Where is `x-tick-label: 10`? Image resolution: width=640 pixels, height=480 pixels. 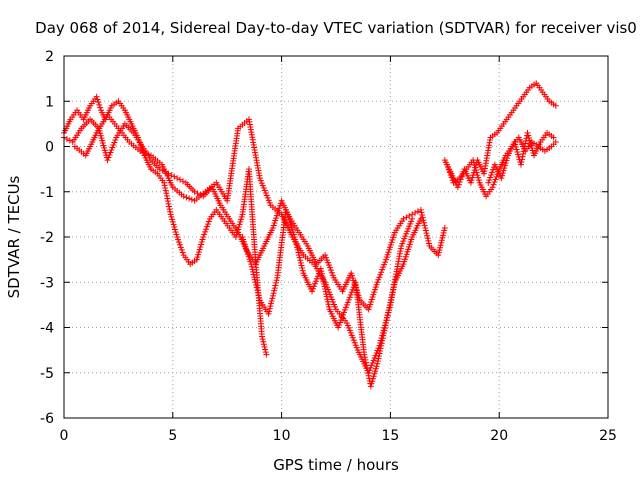 x-tick-label: 10 is located at coordinates (282, 436).